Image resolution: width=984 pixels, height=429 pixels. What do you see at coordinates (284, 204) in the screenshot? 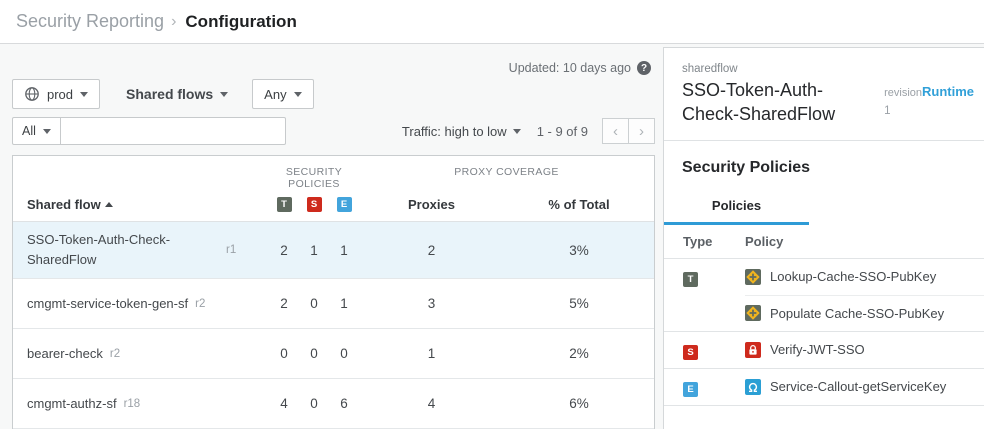
I see `policy-type-t-badge: T` at bounding box center [284, 204].